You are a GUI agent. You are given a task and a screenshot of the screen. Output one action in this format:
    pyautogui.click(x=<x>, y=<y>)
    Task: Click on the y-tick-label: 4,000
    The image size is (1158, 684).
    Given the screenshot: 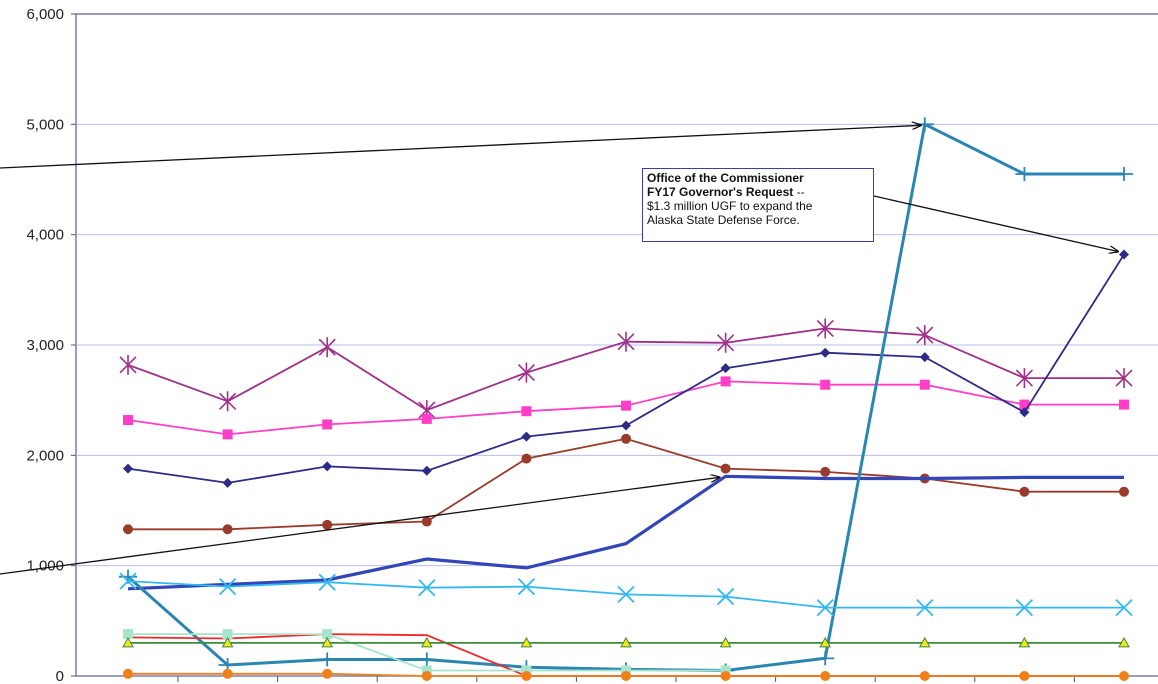 What is the action you would take?
    pyautogui.click(x=45, y=235)
    